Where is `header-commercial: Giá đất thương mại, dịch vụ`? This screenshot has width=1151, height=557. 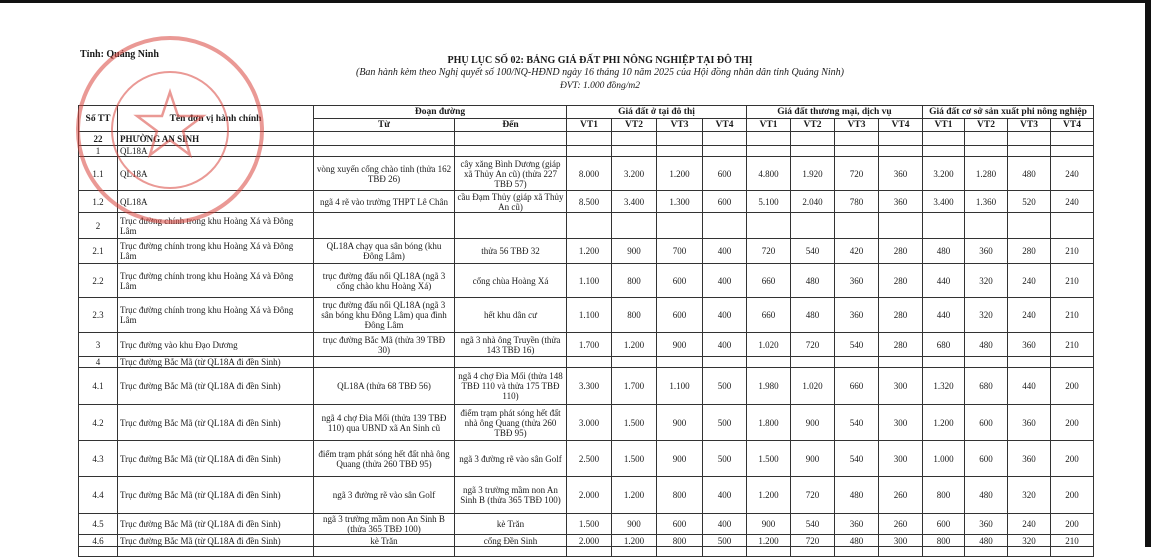
header-commercial: Giá đất thương mại, dịch vụ is located at coordinates (834, 112).